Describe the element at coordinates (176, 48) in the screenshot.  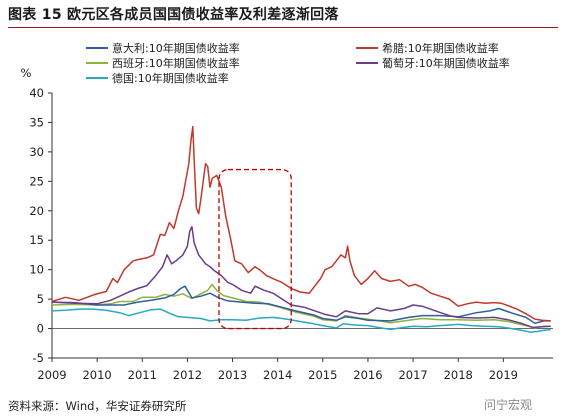
I see `legend-label-0: 意大利:10年期国债收益率` at that location.